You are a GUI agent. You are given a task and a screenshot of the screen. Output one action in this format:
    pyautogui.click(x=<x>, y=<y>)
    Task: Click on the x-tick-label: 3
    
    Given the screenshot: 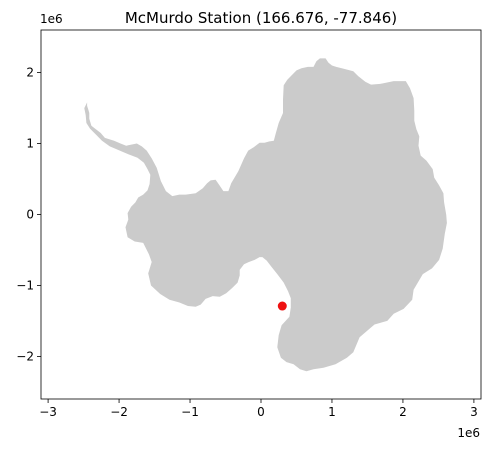 What is the action you would take?
    pyautogui.click(x=474, y=412)
    